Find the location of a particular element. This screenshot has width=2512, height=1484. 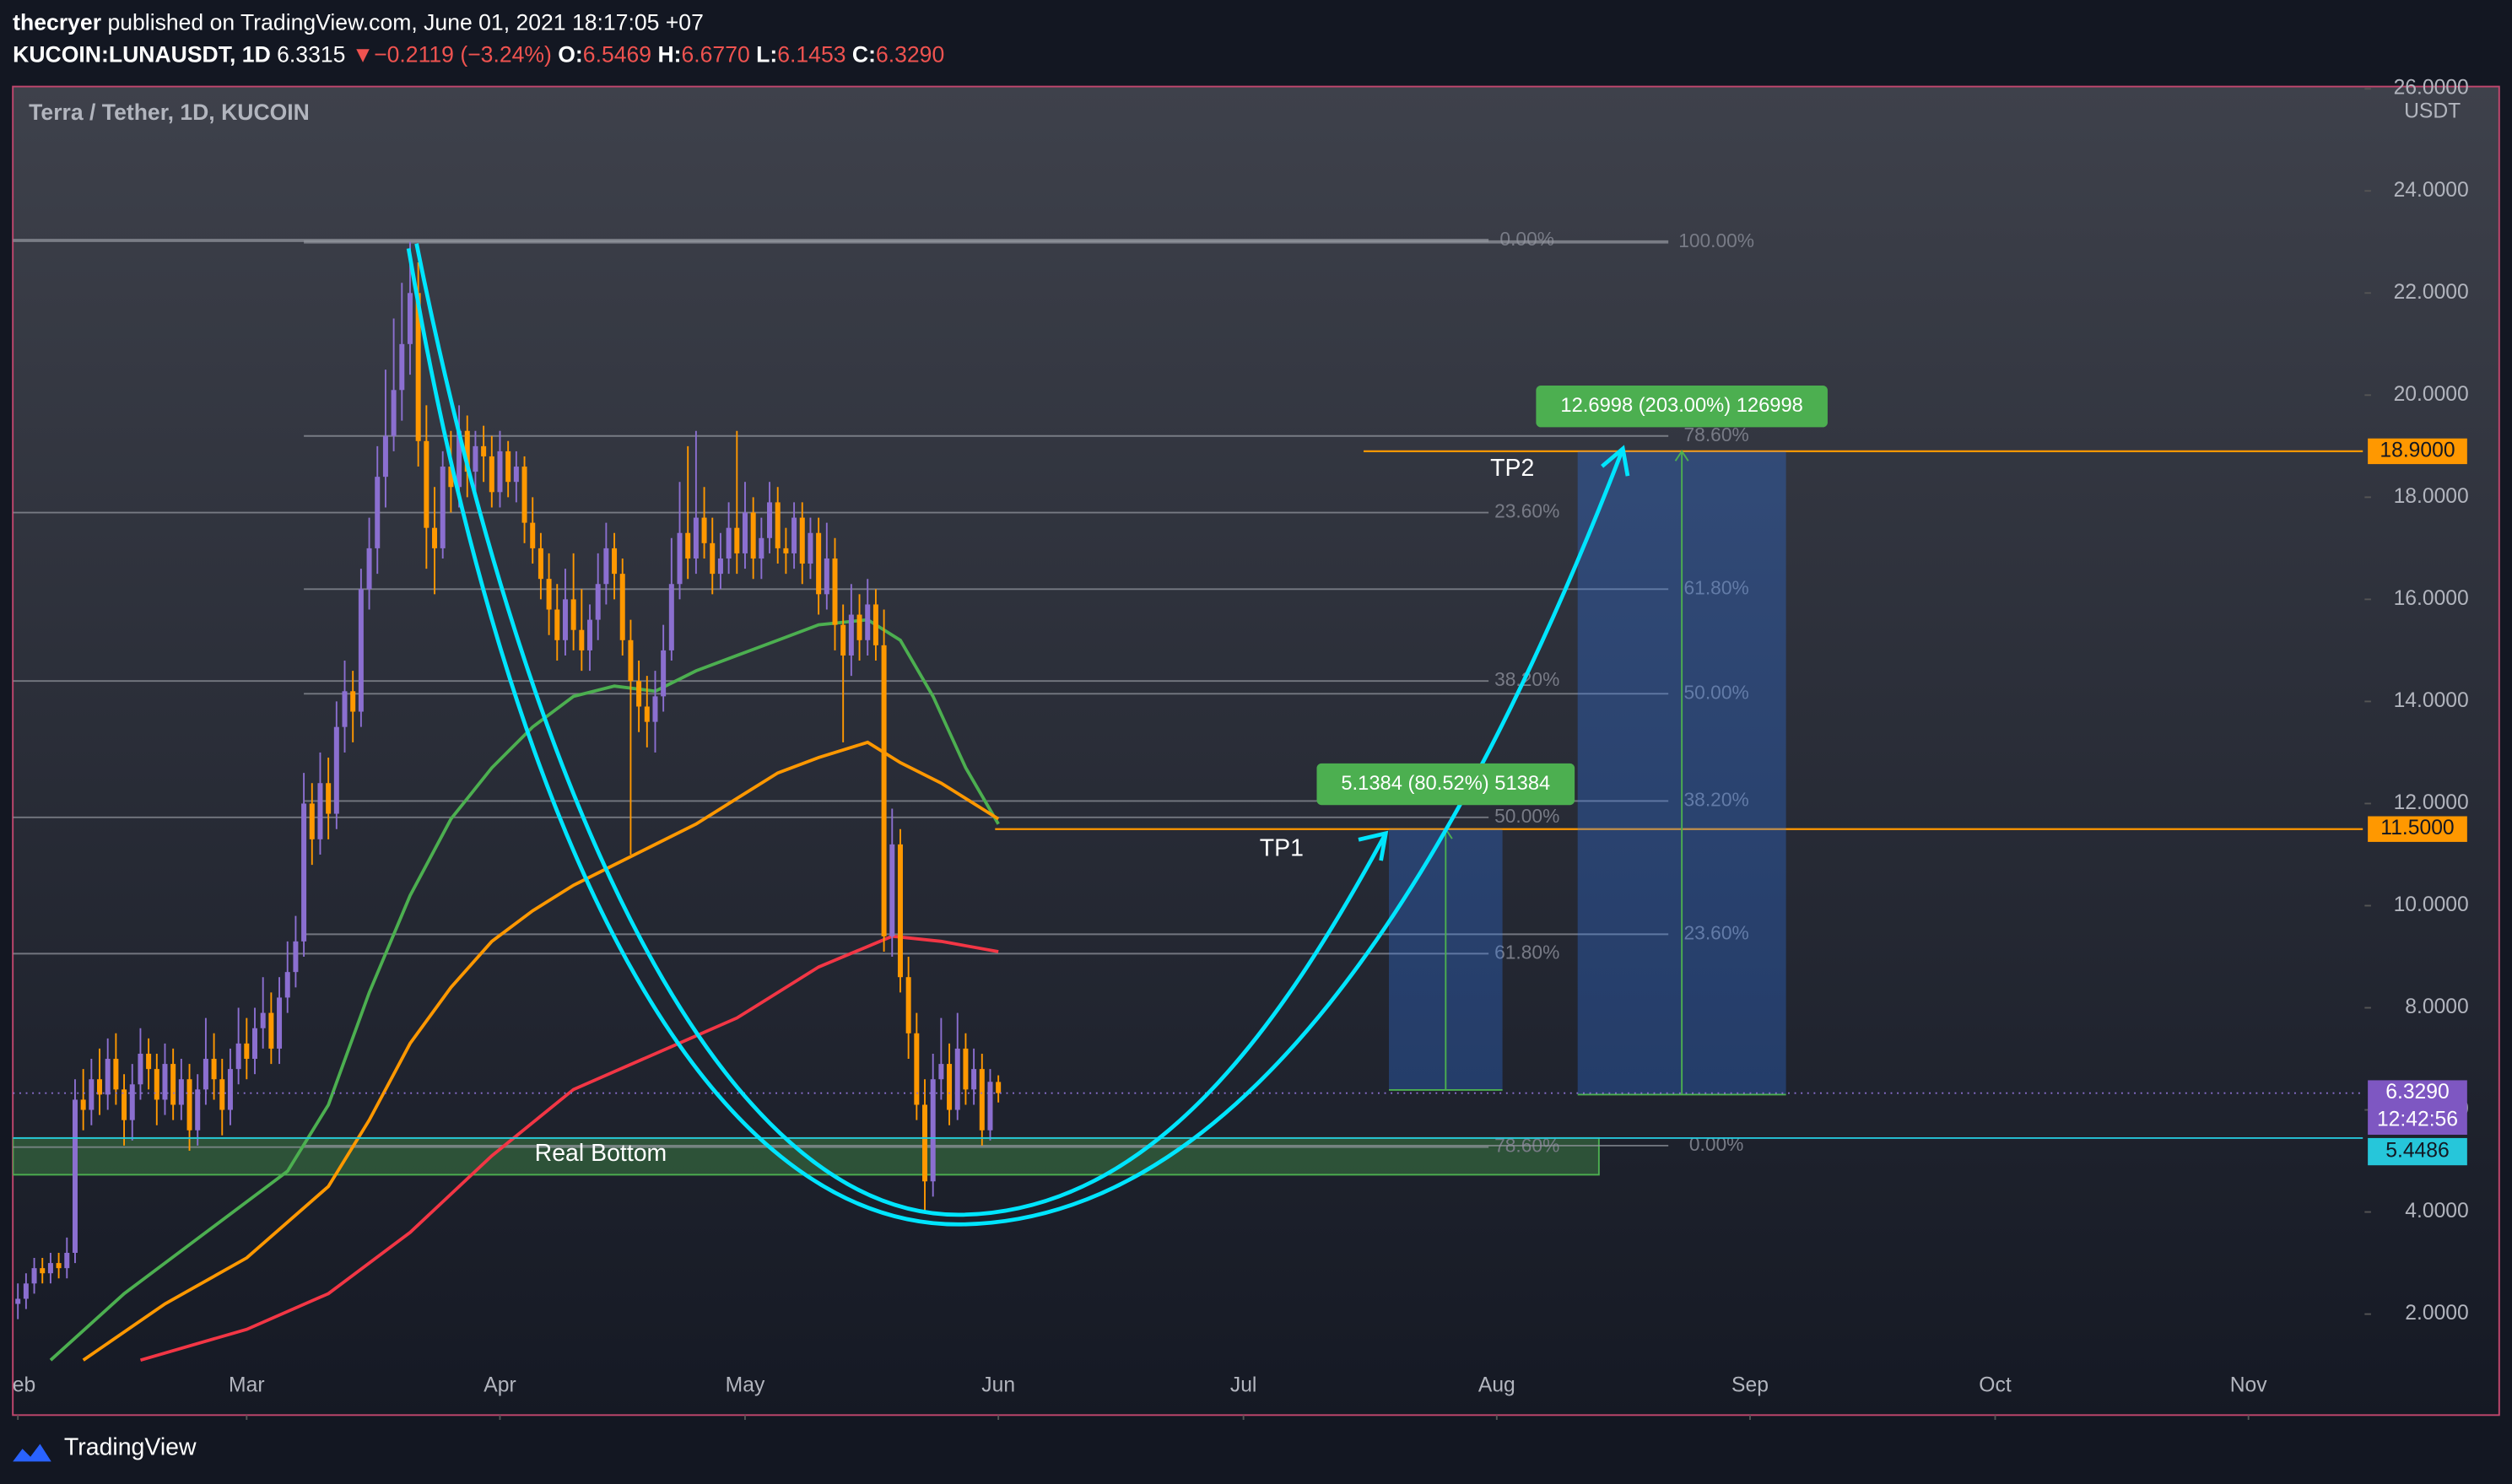

x-tick-label: Aug is located at coordinates (1496, 1385).